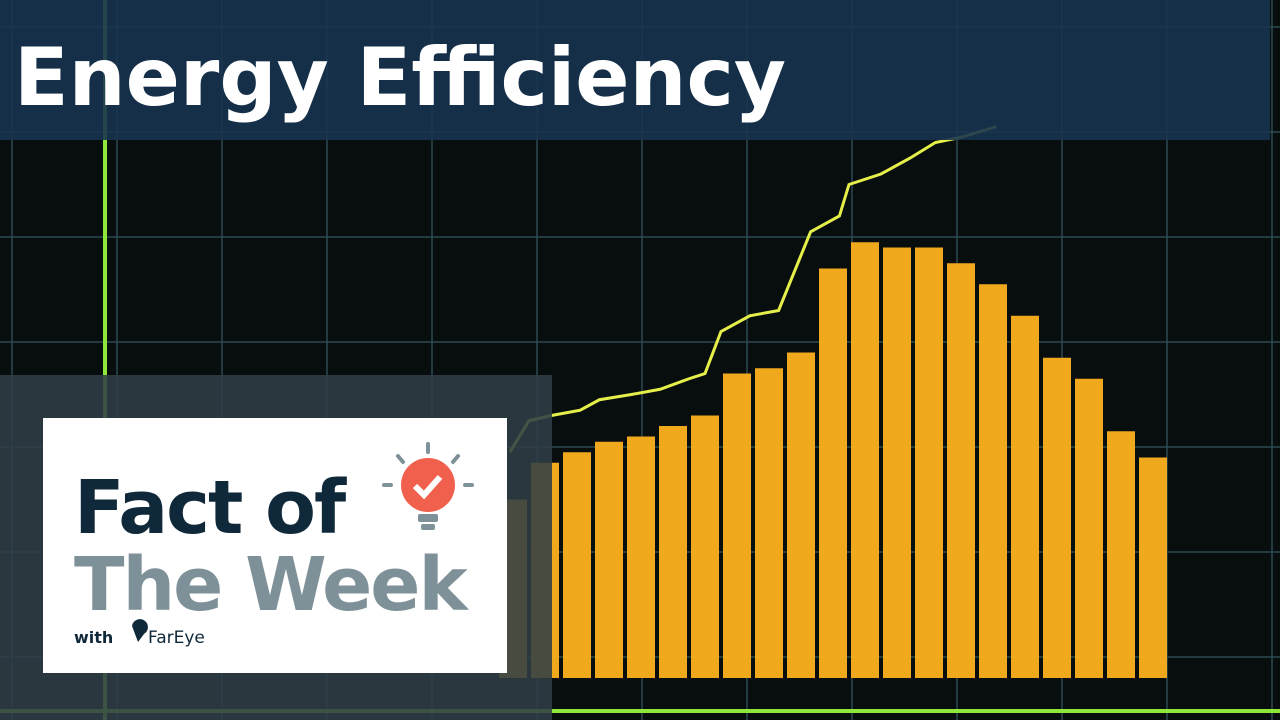 Image resolution: width=1280 pixels, height=720 pixels. I want to click on chart-title: Energy Efficiency, so click(400, 77).